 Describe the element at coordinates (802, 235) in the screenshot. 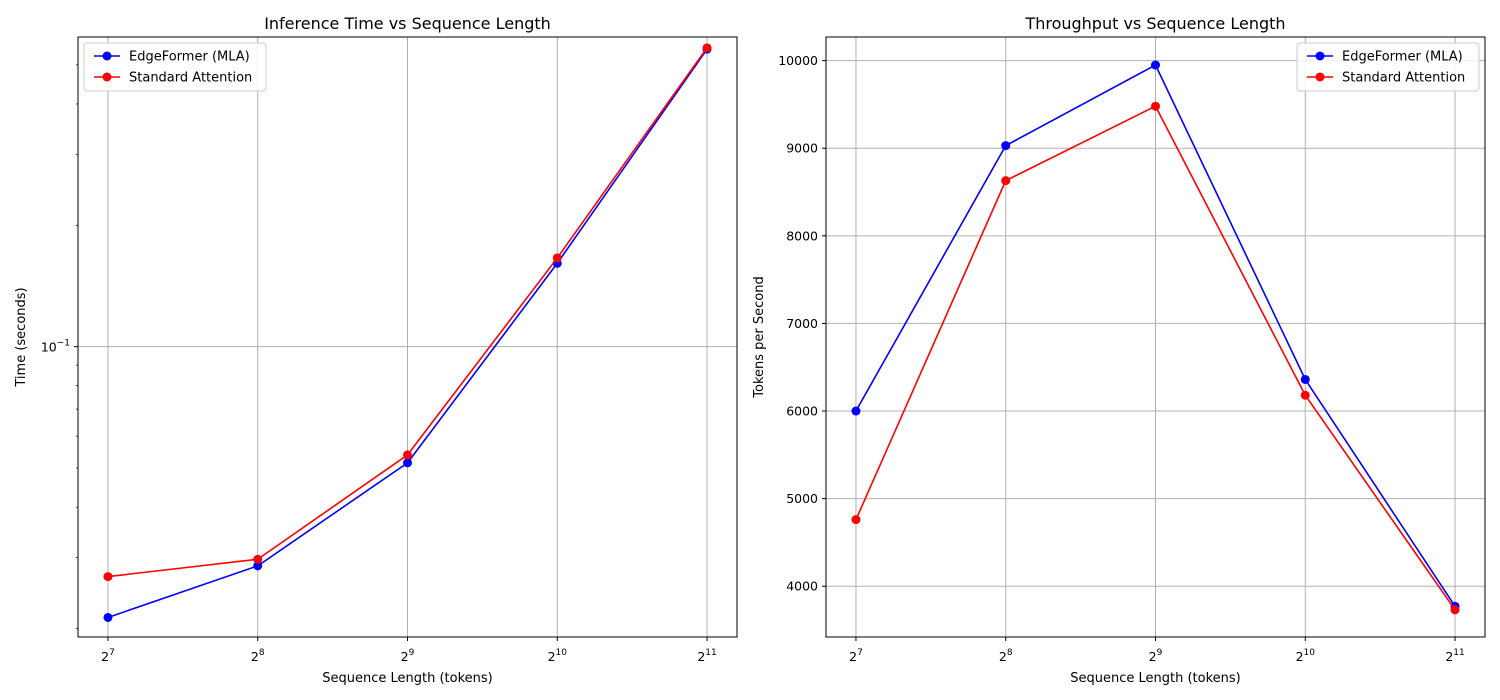

I see `y-tick-label: 8000` at that location.